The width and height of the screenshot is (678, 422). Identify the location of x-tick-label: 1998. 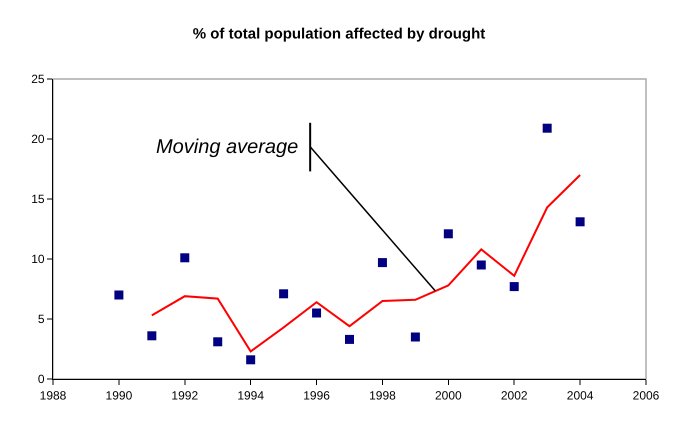
(382, 395).